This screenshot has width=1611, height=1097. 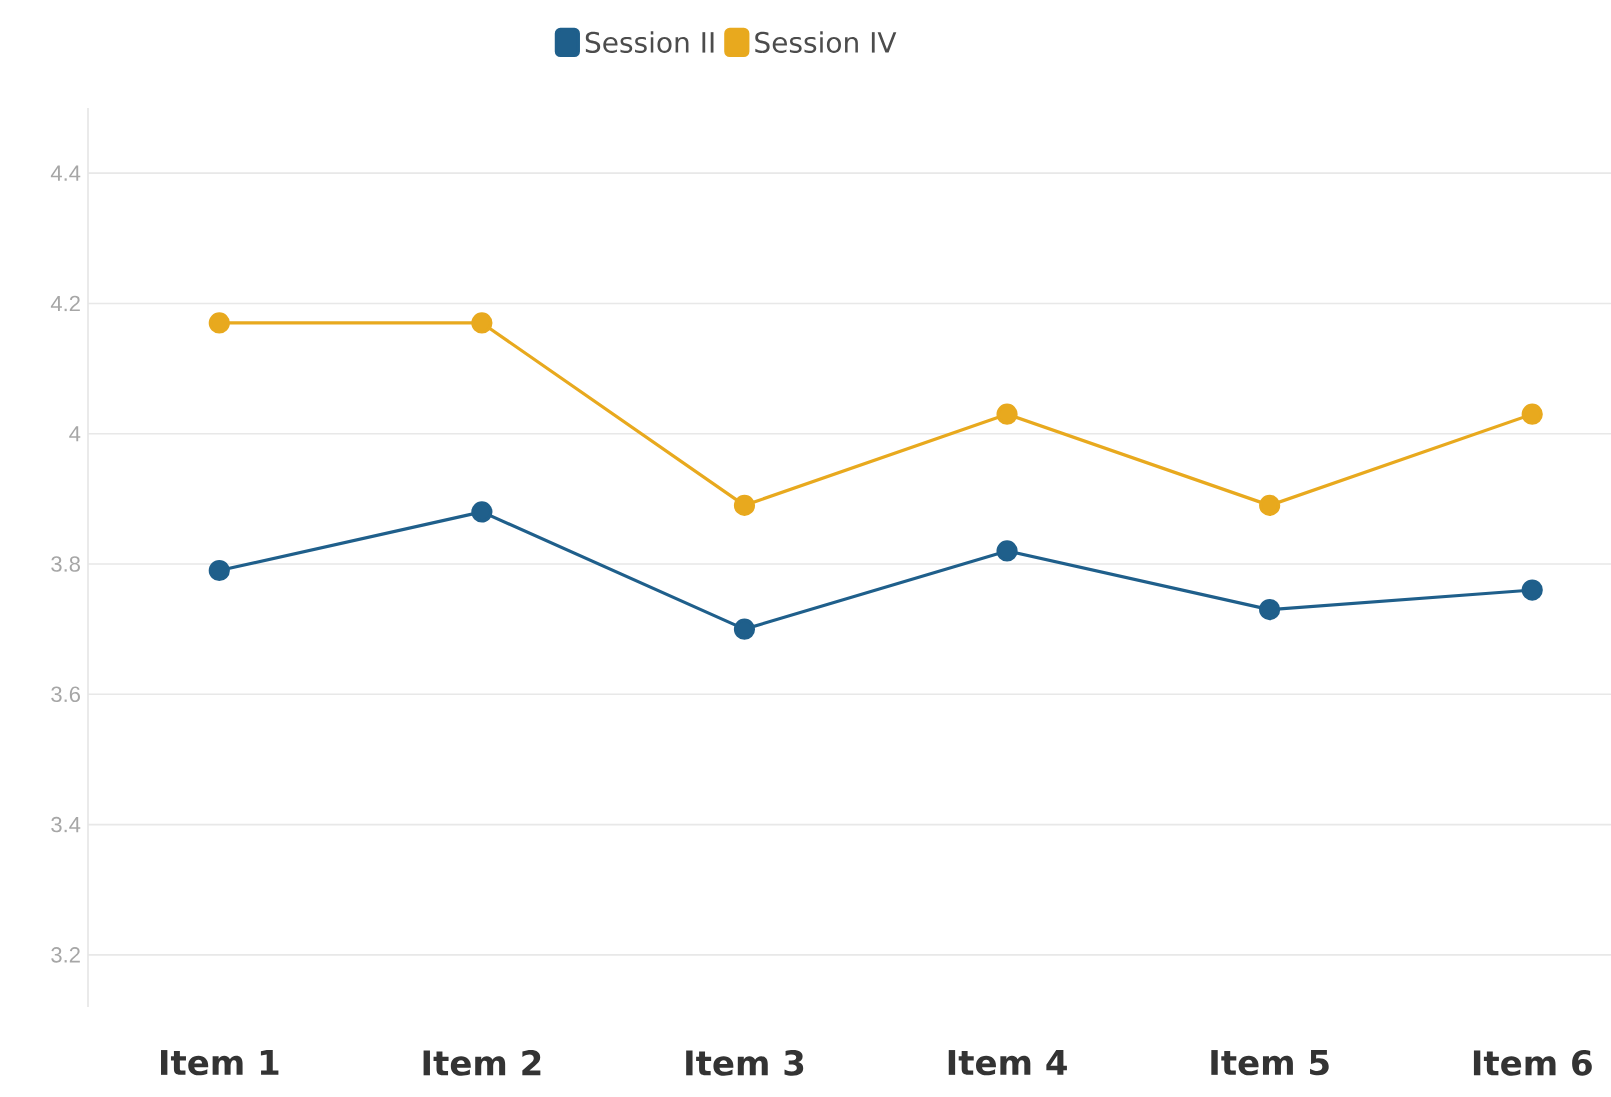 I want to click on x-tick-label: Item 3, so click(x=745, y=1063).